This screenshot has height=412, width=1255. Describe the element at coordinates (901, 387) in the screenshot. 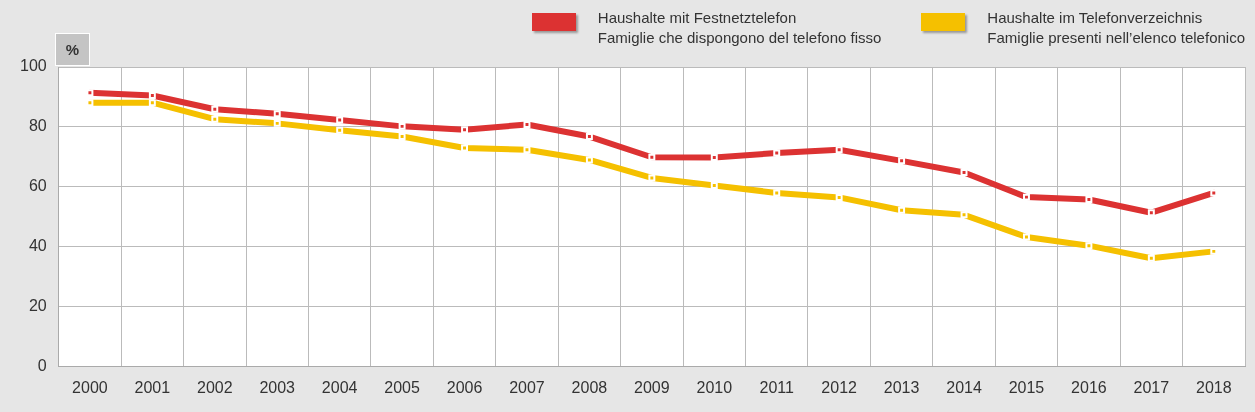

I see `x-tick-label: 2013` at that location.